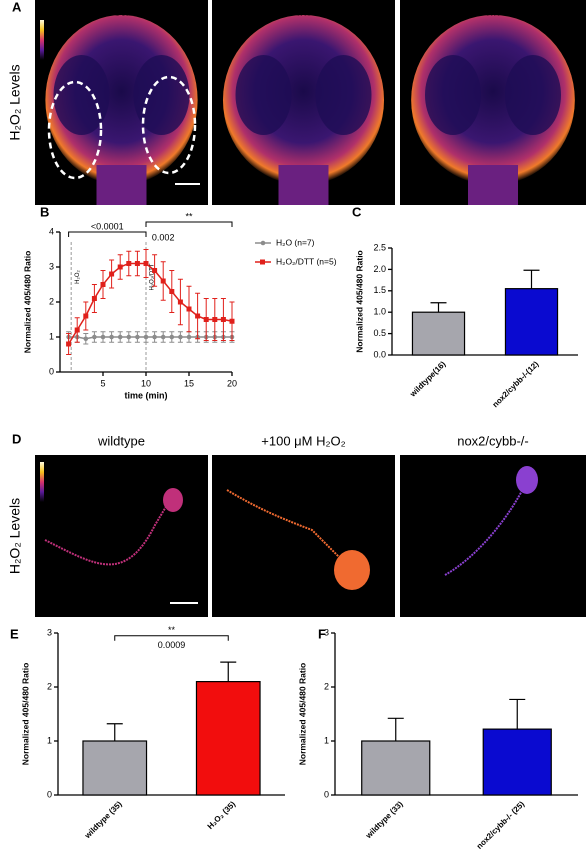 This screenshot has width=586, height=852. Describe the element at coordinates (303, 440) in the screenshot. I see `image-title: +100 μM H₂O₂` at that location.